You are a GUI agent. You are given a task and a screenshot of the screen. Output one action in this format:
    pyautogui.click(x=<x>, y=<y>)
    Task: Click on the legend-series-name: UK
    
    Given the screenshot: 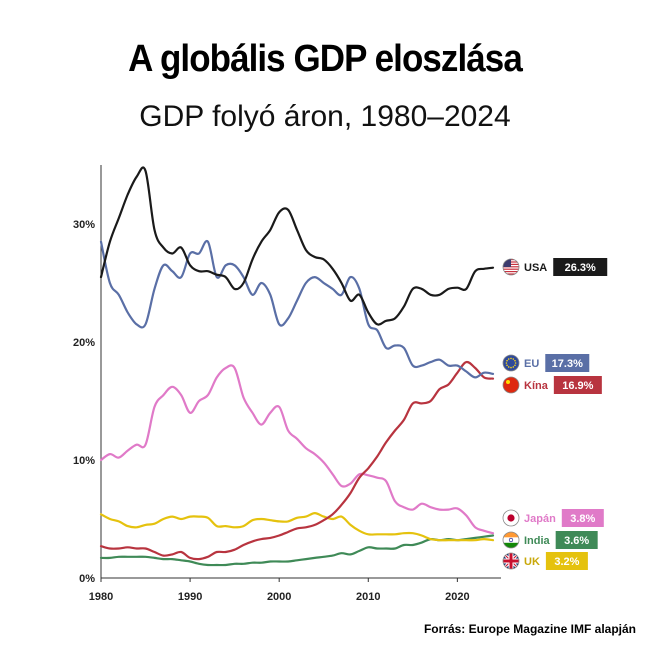 What is the action you would take?
    pyautogui.click(x=532, y=562)
    